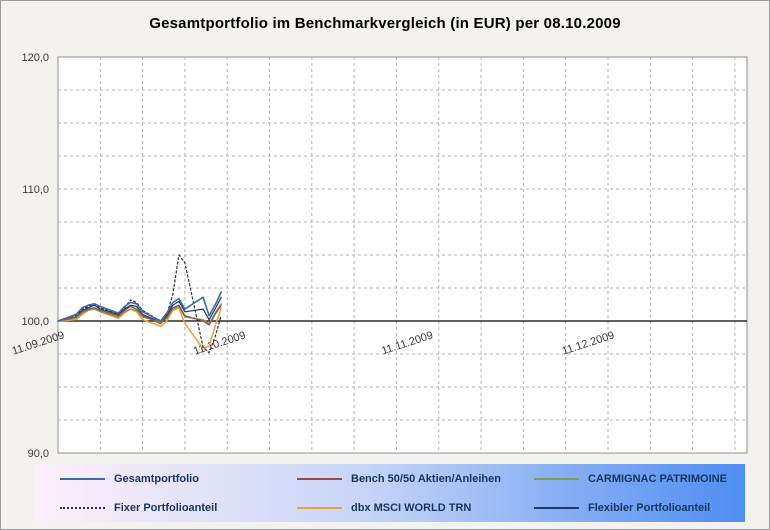 This screenshot has height=530, width=770. Describe the element at coordinates (319, 507) in the screenshot. I see `legend-line-sample-dbx-msci-world-trn` at that location.